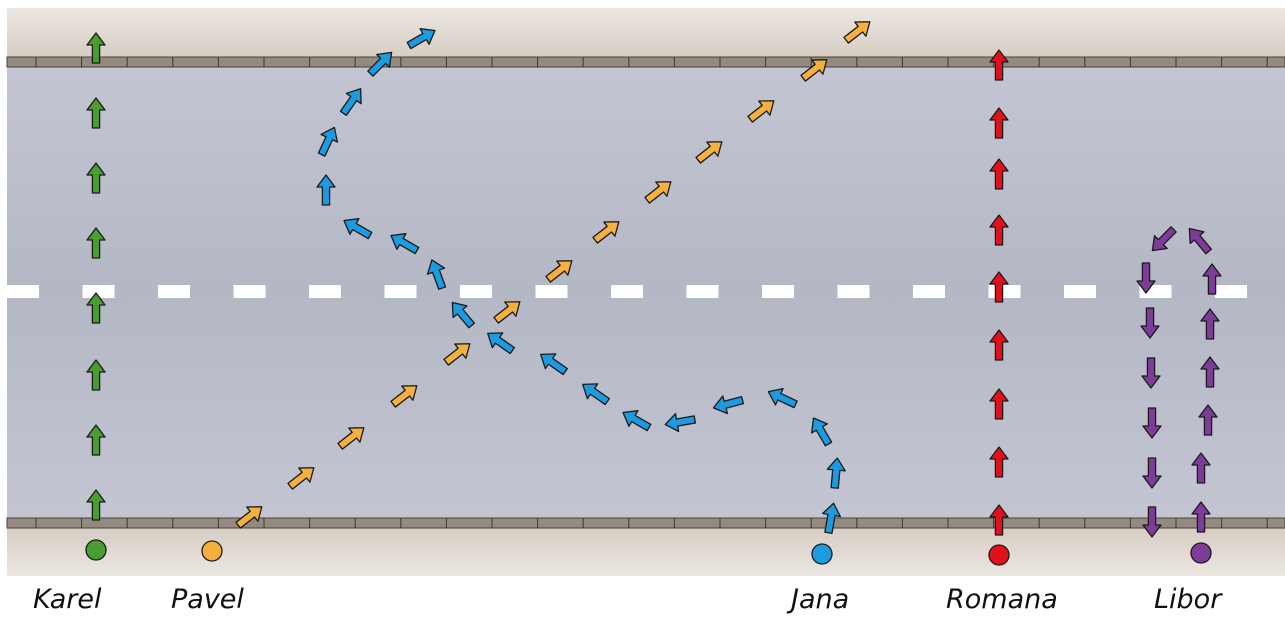  What do you see at coordinates (1201, 553) in the screenshot?
I see `start-dot-libor` at bounding box center [1201, 553].